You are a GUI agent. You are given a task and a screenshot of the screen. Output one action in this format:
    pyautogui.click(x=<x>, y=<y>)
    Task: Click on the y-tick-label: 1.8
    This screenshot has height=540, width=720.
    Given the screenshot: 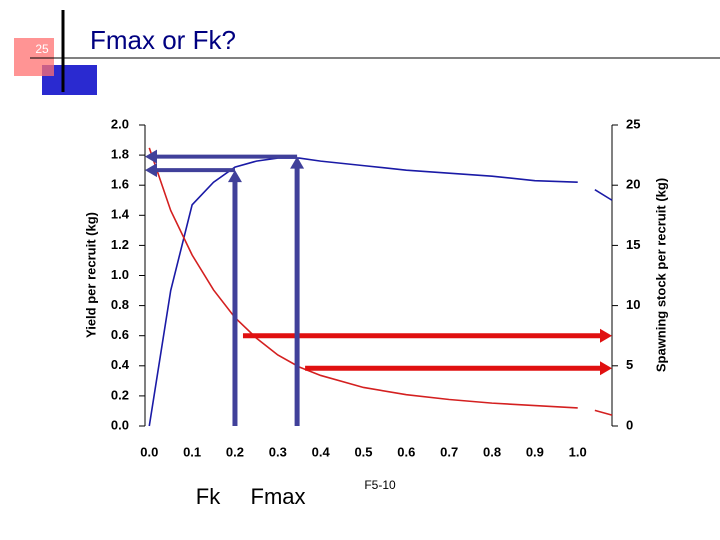 What is the action you would take?
    pyautogui.click(x=120, y=154)
    